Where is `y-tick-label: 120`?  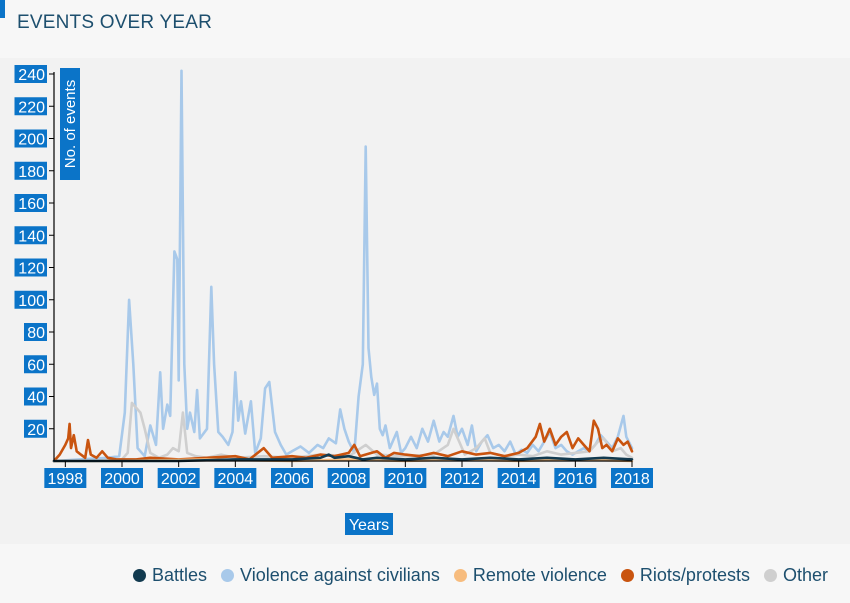
y-tick-label: 120 is located at coordinates (31, 269).